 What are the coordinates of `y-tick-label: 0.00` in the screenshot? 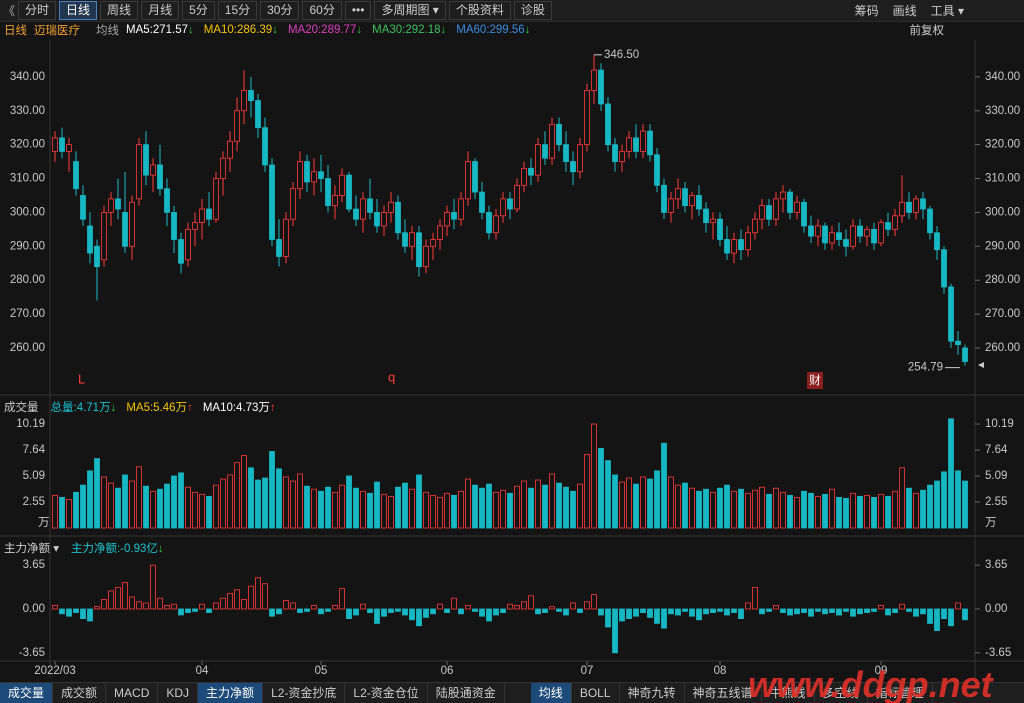 It's located at (34, 609).